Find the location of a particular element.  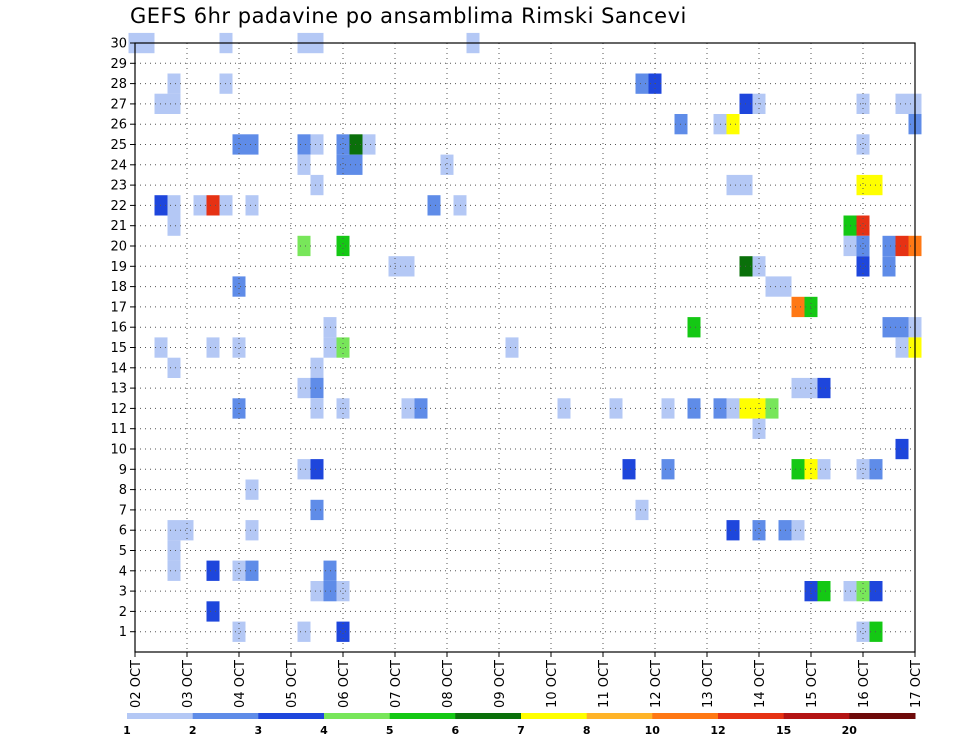

y-tick-label: 30 is located at coordinates (118, 44).